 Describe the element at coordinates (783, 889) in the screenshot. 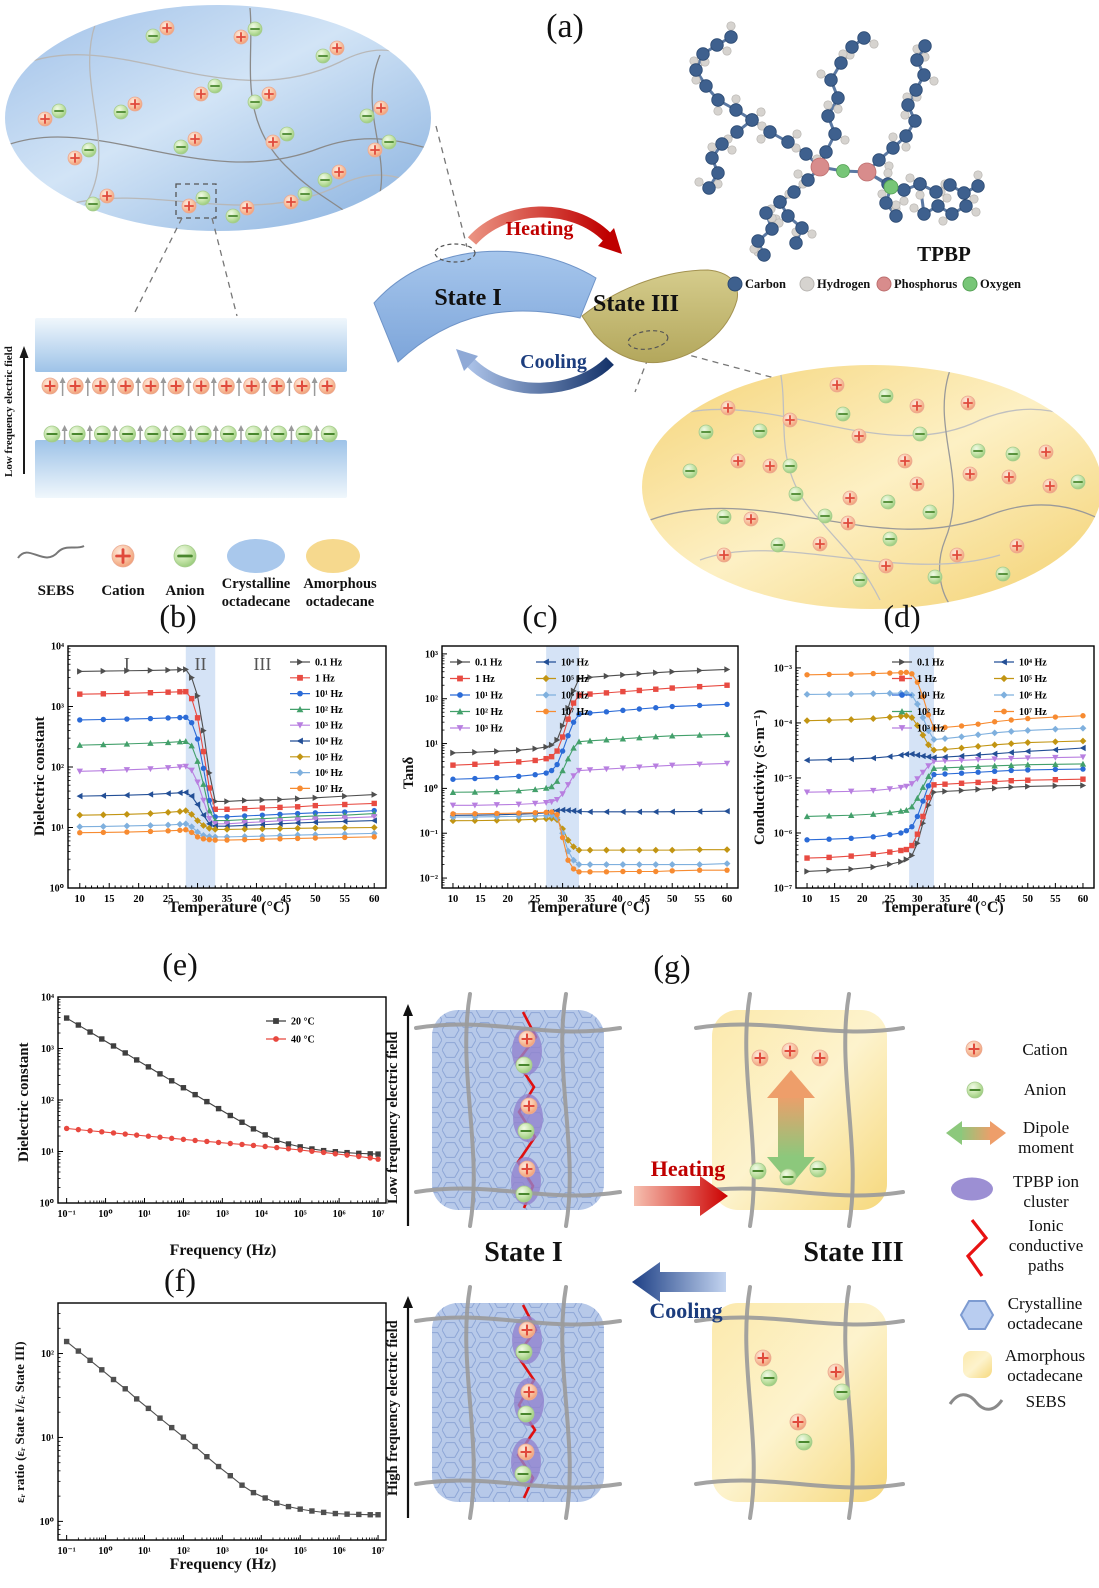

I see `svg-text: 10⁻⁷` at that location.